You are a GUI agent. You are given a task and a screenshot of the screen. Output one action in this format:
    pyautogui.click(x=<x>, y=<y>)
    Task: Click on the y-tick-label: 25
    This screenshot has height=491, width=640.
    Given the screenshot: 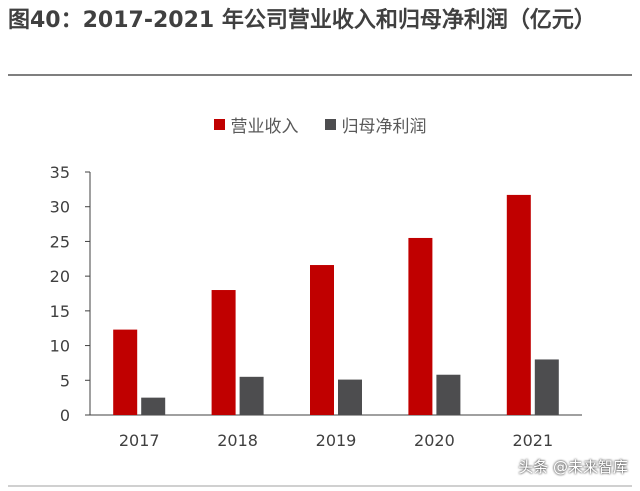 What is the action you would take?
    pyautogui.click(x=60, y=241)
    